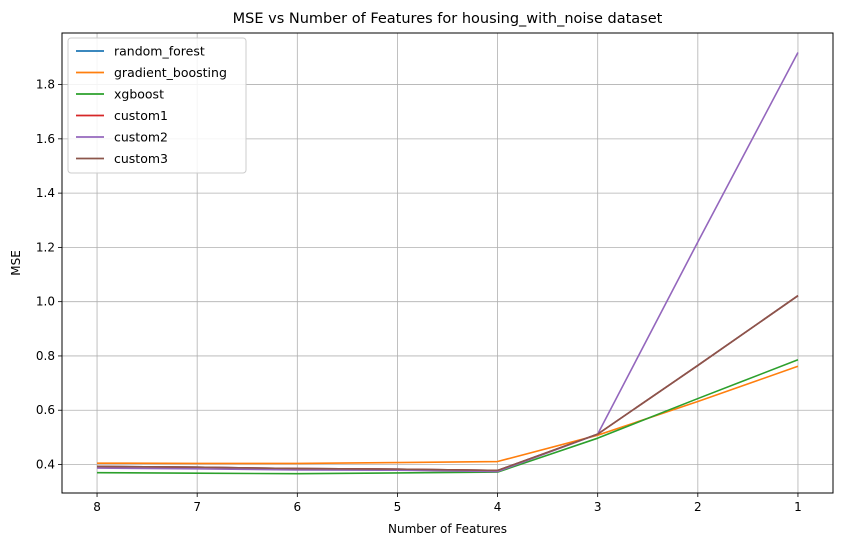 This screenshot has width=846, height=552. Describe the element at coordinates (698, 507) in the screenshot. I see `x-tick-label: 2` at that location.